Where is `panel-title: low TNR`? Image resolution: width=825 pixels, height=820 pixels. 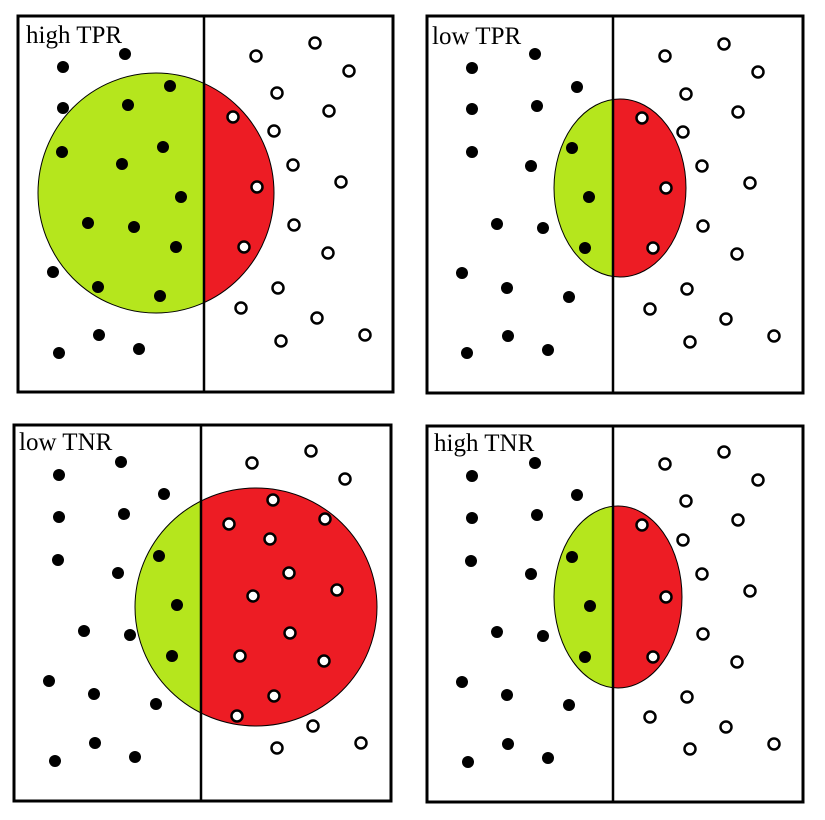
panel-title: low TNR is located at coordinates (66, 442).